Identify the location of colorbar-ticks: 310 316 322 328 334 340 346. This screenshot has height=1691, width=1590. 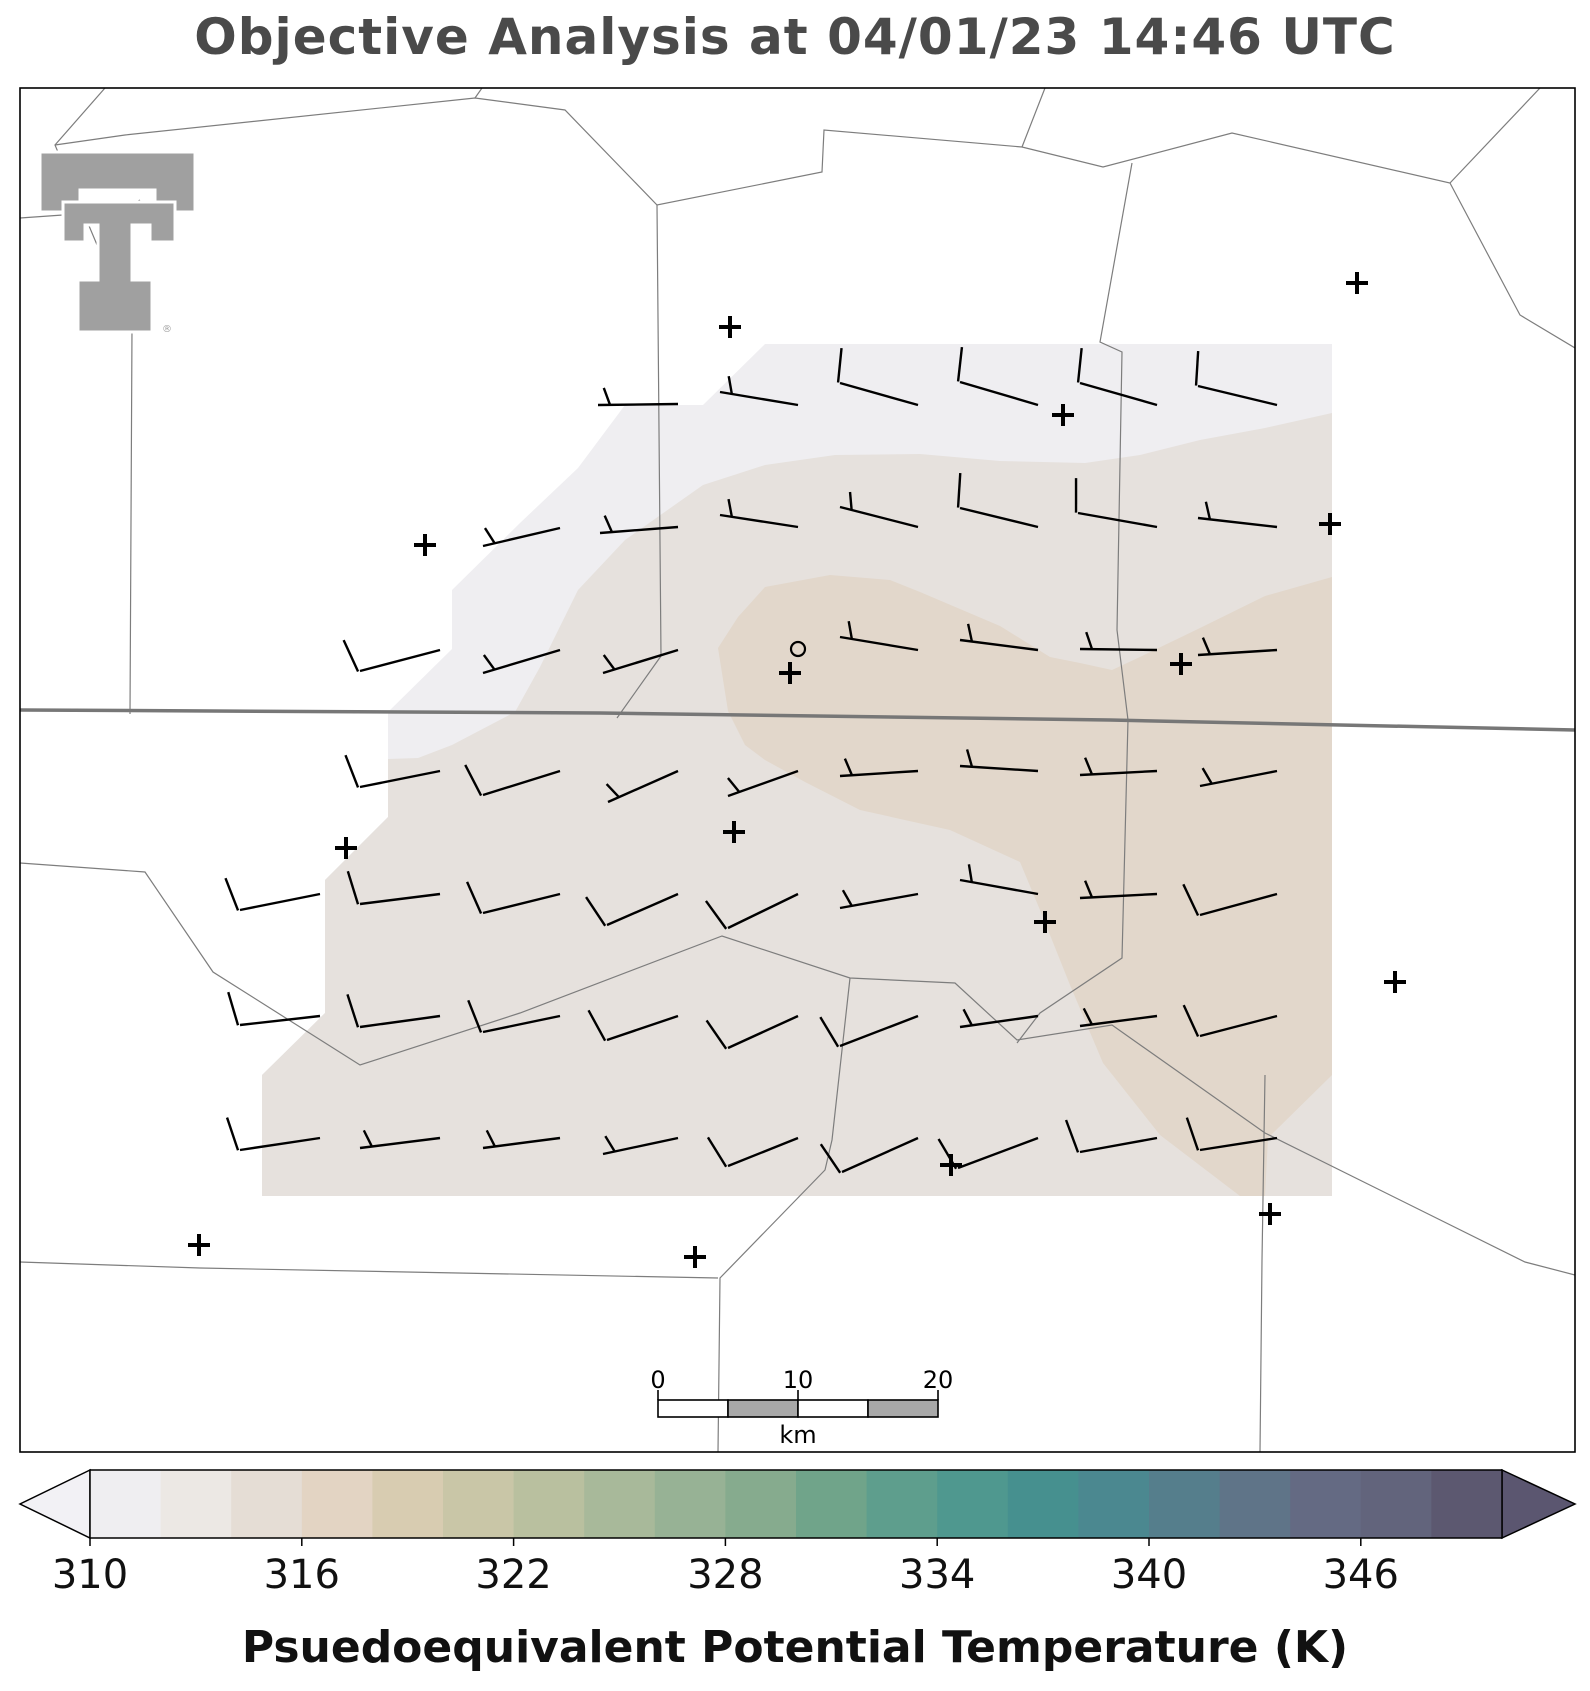
(725, 1568).